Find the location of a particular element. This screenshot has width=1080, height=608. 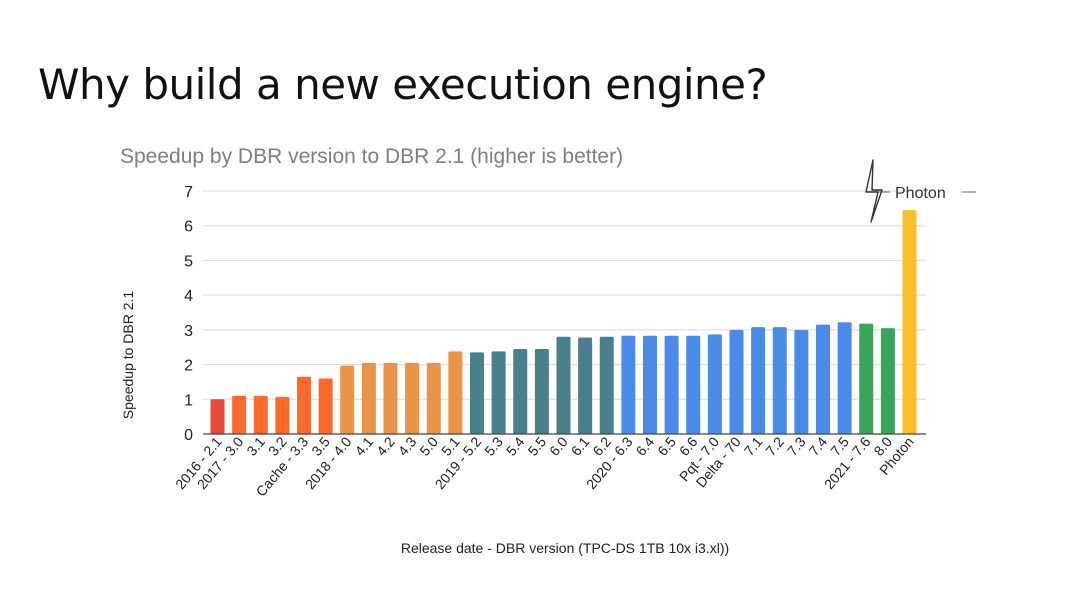

x-tick-label: 6.1 is located at coordinates (580, 445).